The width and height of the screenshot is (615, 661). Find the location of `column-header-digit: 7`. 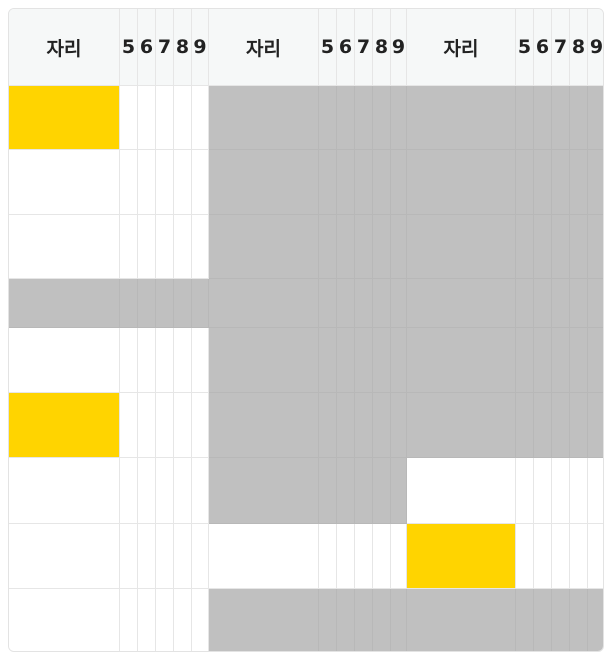

column-header-digit: 7 is located at coordinates (364, 47).